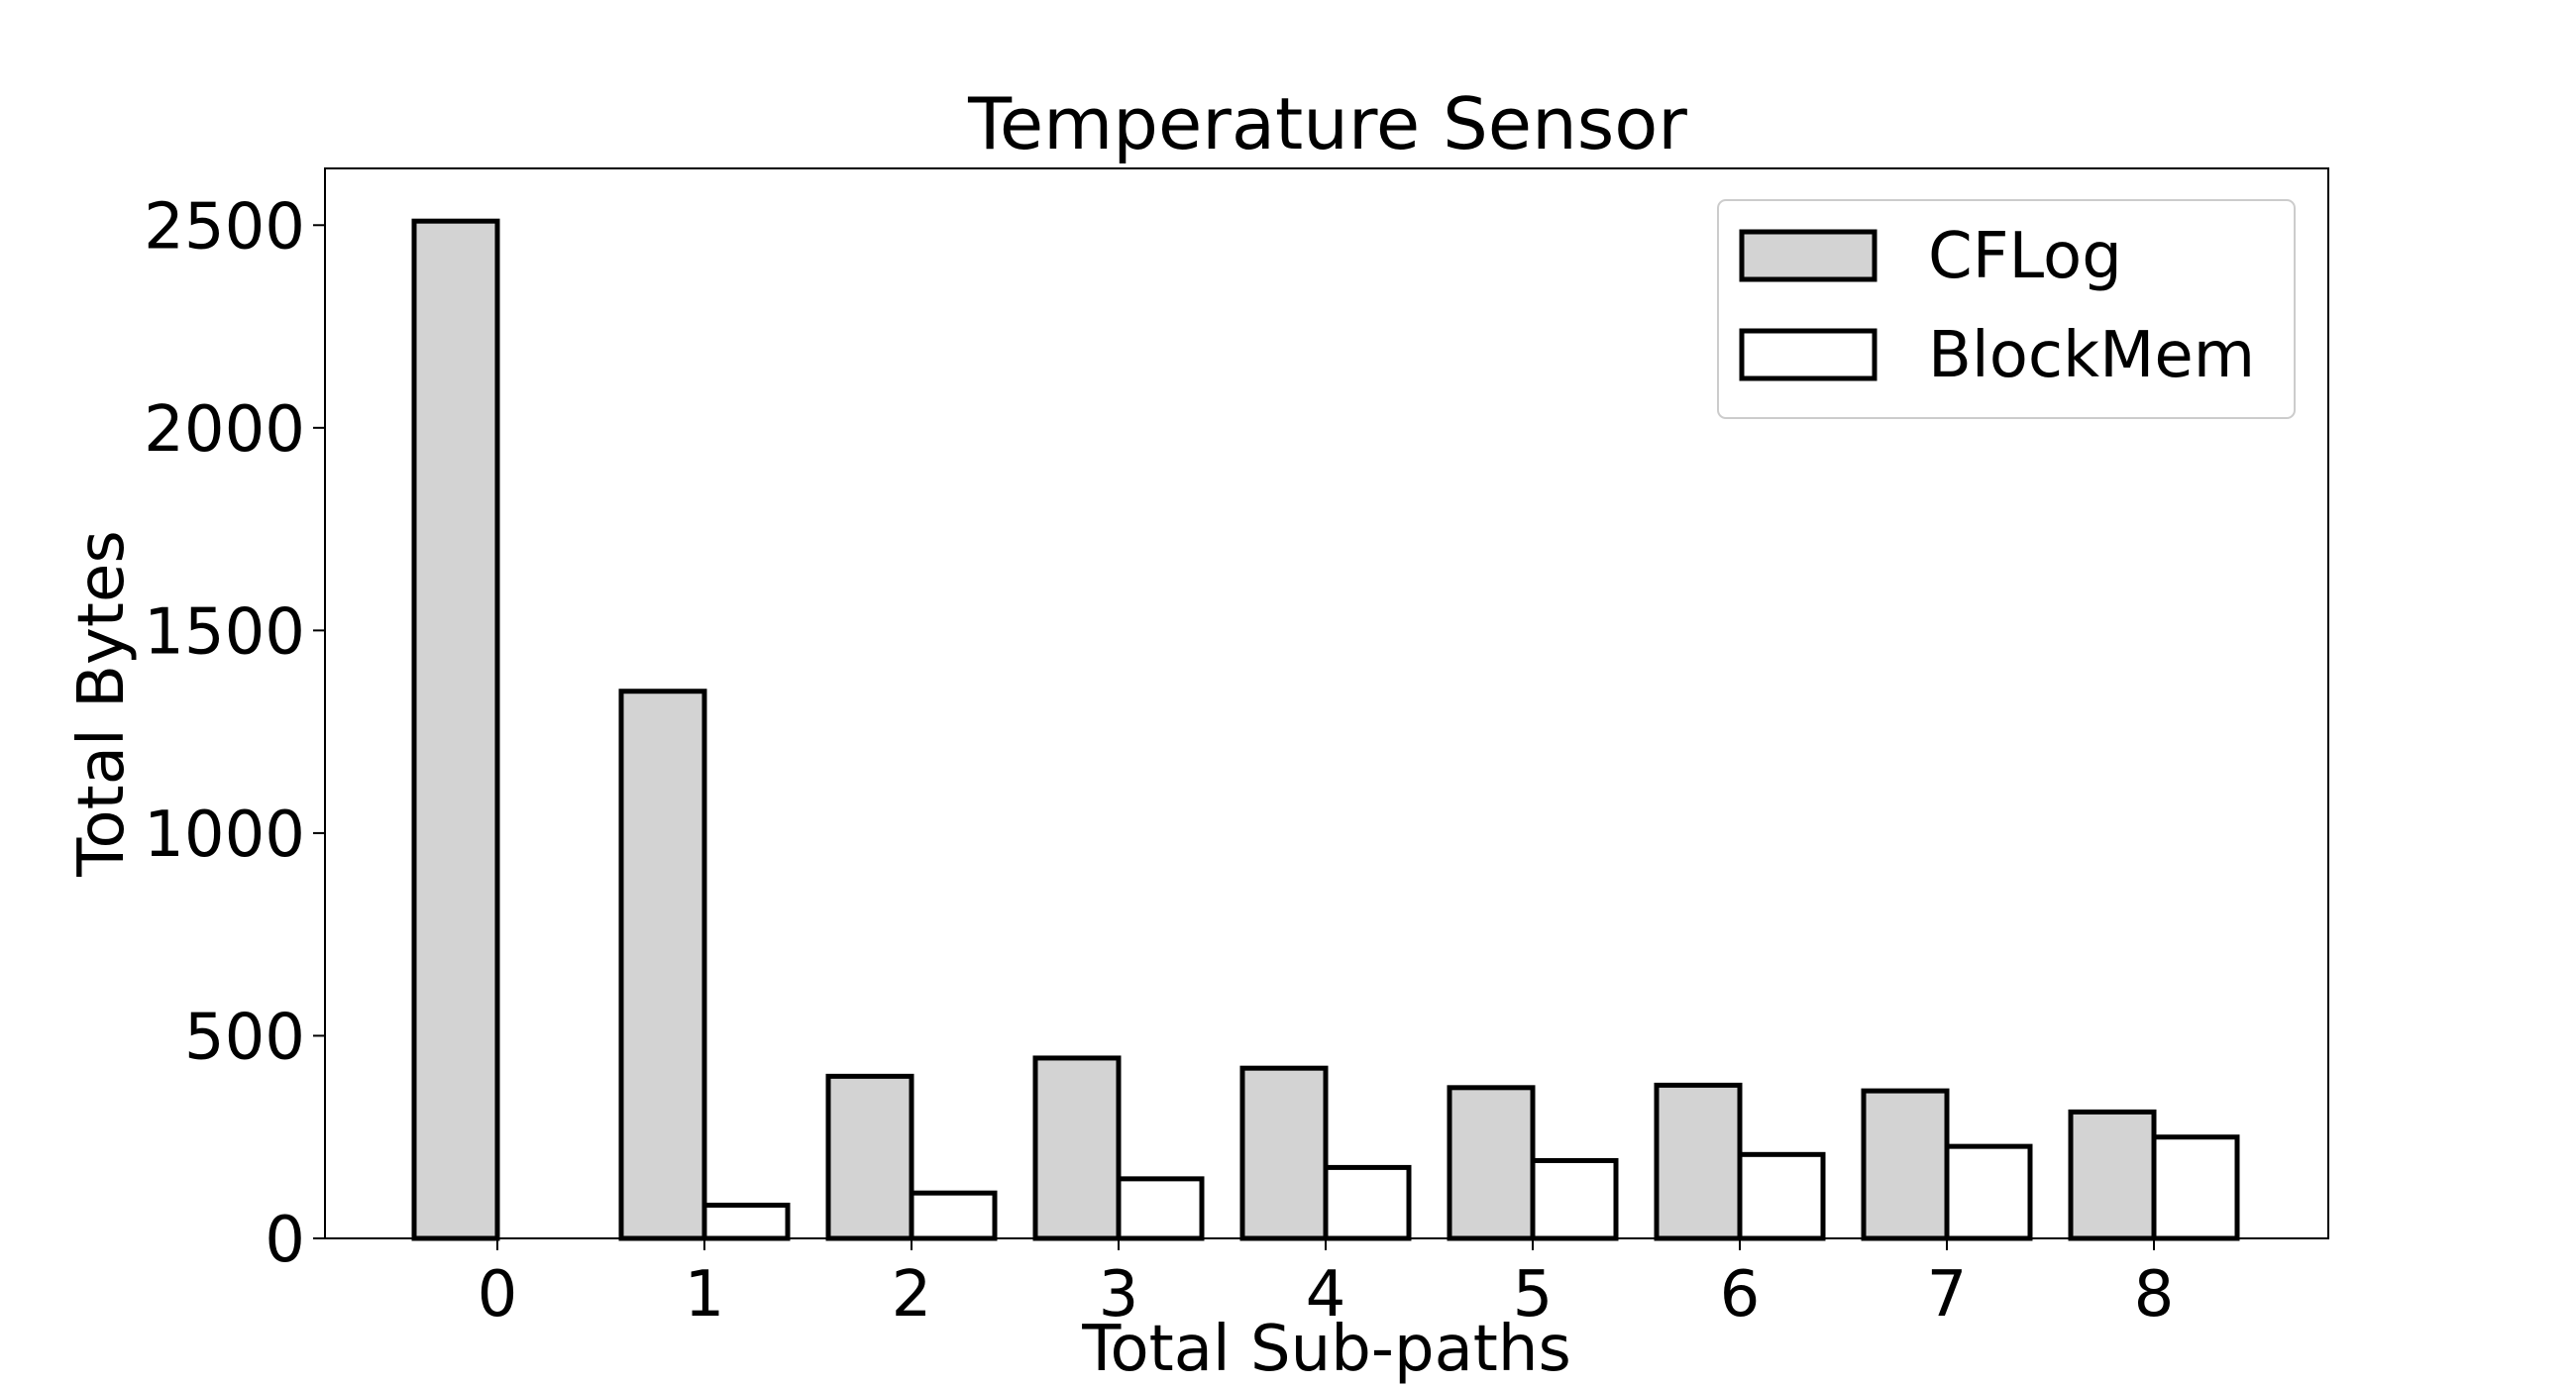 The height and width of the screenshot is (1387, 2576). Describe the element at coordinates (498, 1295) in the screenshot. I see `x-tick-label: 0` at that location.